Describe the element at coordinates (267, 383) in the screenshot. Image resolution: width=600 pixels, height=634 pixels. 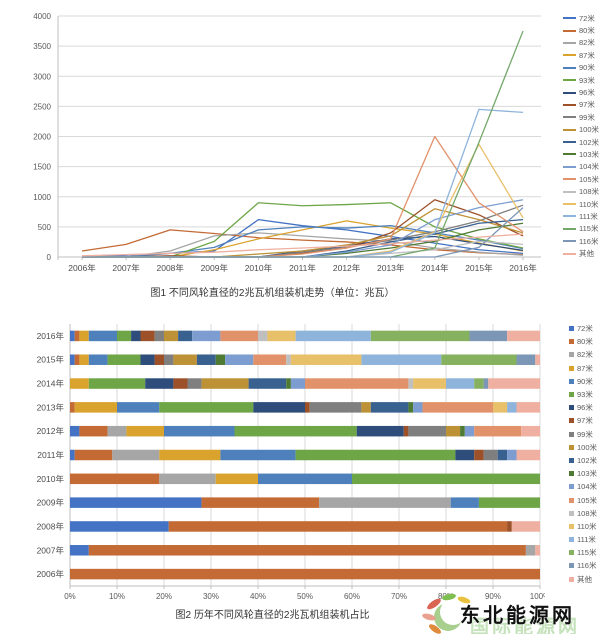
I see `bar-segment-2014年-102米` at that location.